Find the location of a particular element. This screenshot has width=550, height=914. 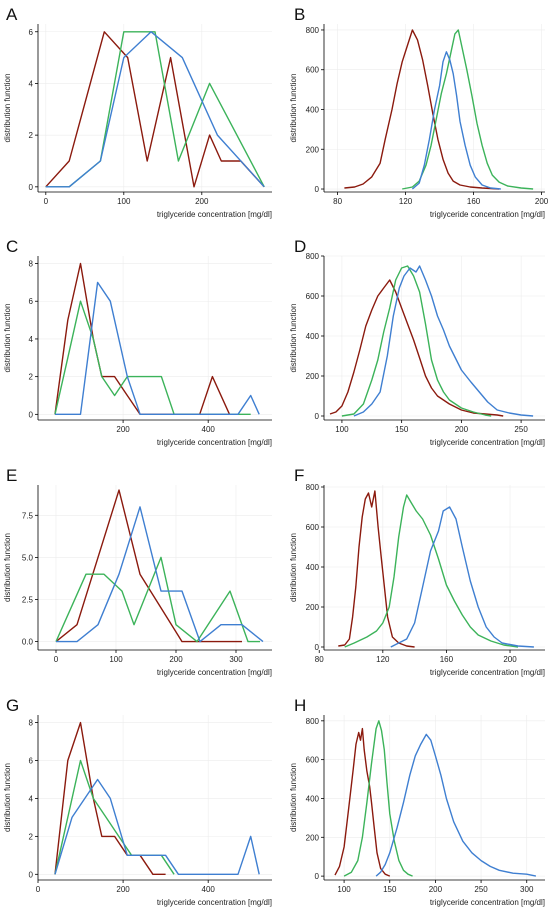

panel-label: D is located at coordinates (300, 246).